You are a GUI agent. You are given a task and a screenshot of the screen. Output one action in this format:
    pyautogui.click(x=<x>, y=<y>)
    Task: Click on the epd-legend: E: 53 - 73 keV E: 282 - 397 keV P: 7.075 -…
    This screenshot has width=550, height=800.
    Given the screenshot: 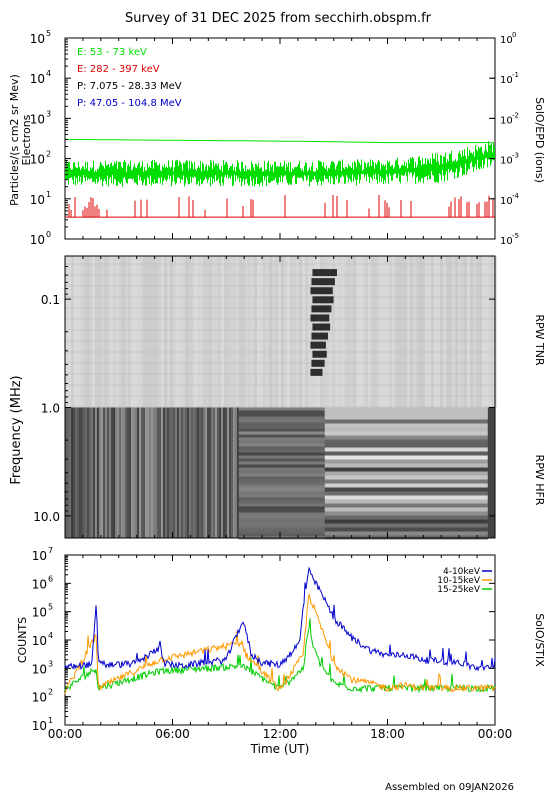 What is the action you would take?
    pyautogui.click(x=129, y=78)
    